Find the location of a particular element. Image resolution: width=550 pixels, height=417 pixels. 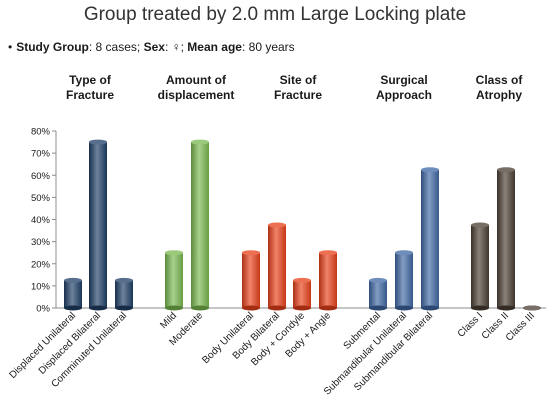

bar-moderate is located at coordinates (200, 225).